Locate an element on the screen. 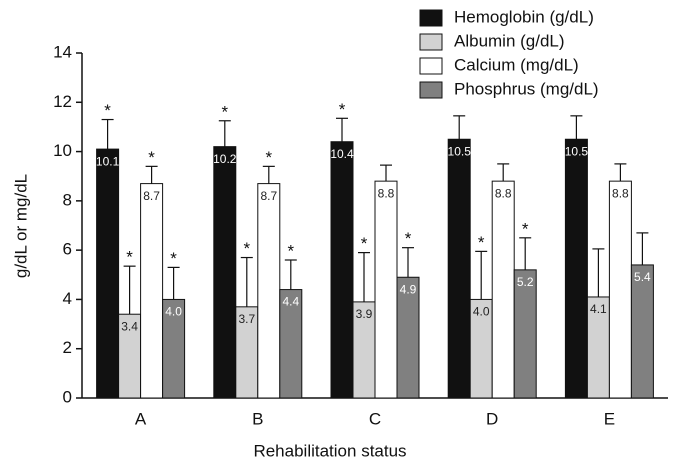  value-label: 4.1 is located at coordinates (598, 309).